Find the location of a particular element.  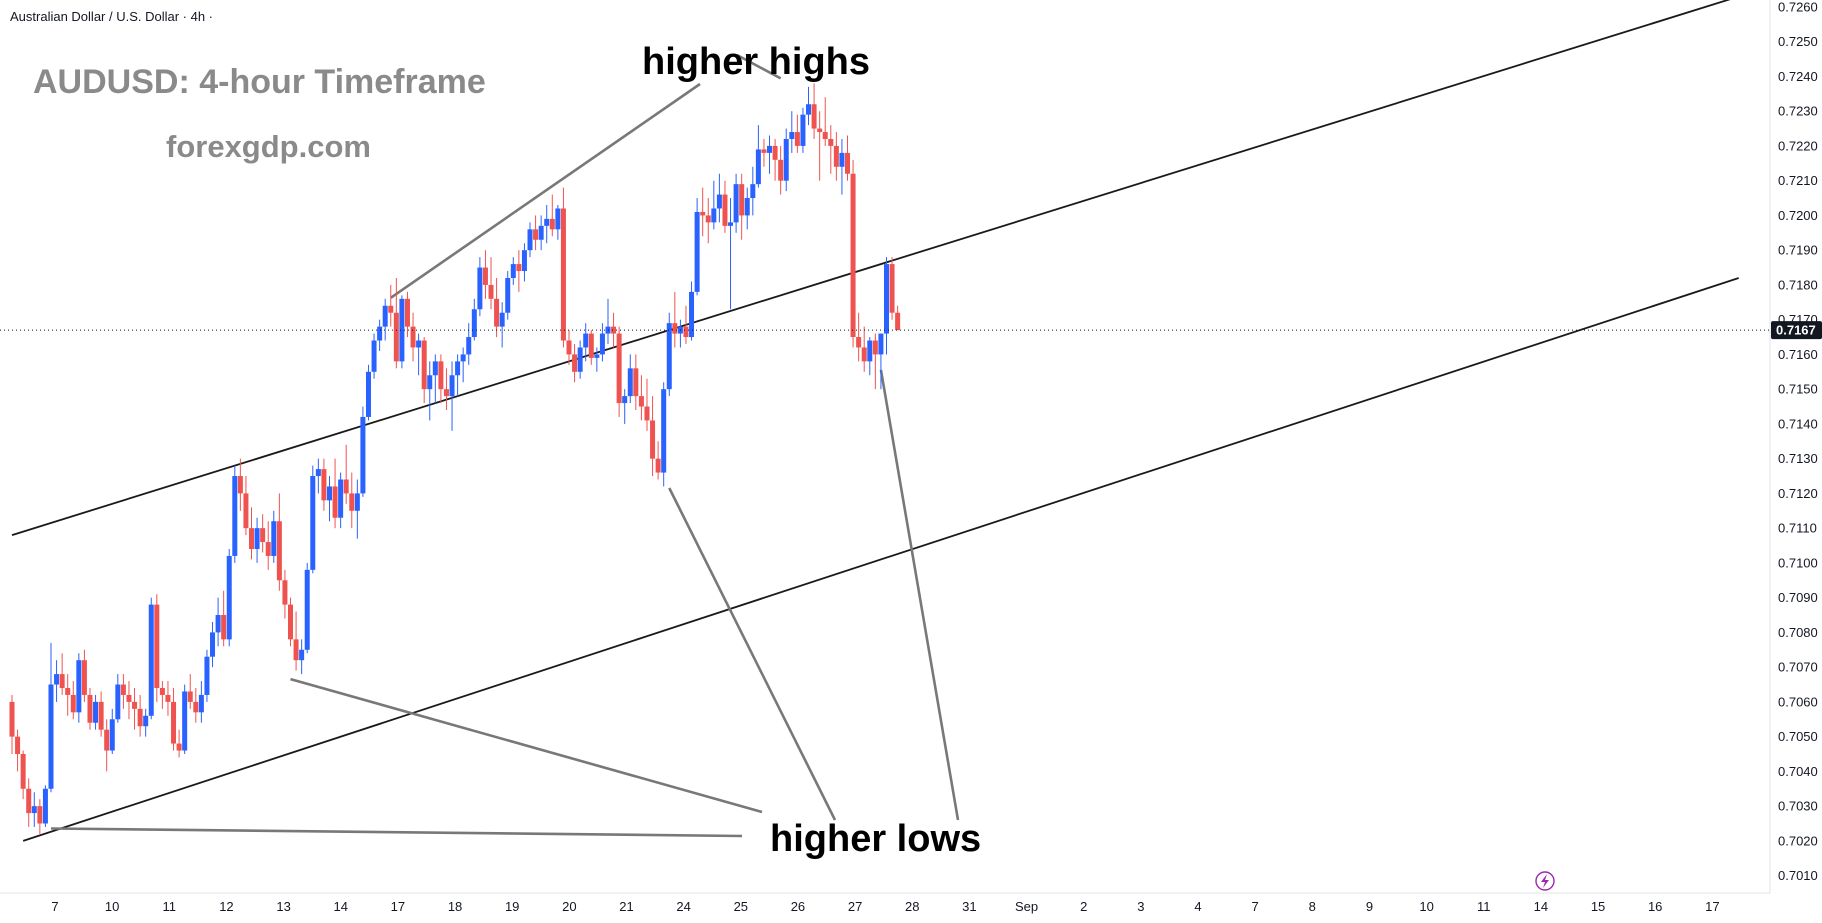

x-tick-label: 18 is located at coordinates (455, 906).